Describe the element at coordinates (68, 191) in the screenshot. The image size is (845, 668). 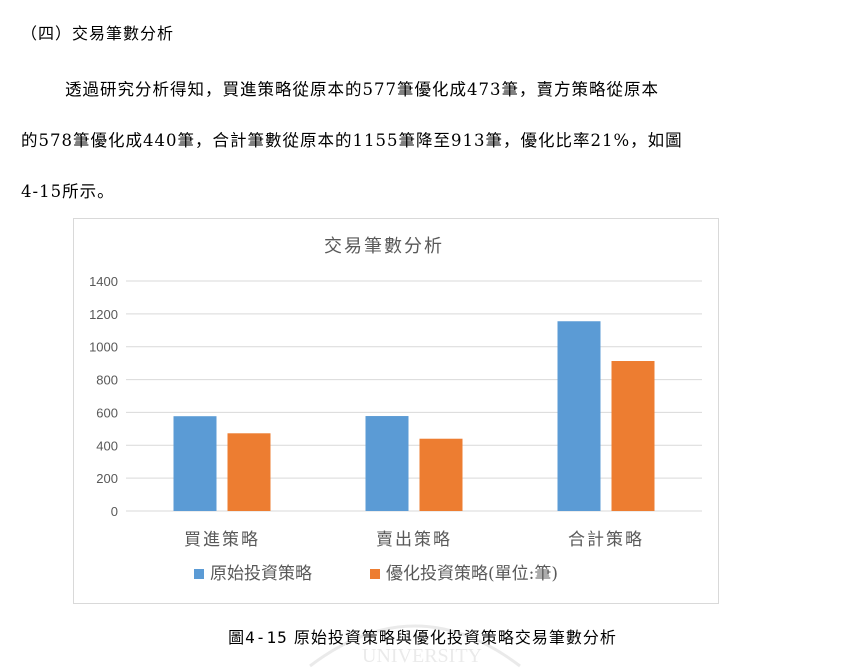
I see `paragraph-line-3: 4-15所示。` at that location.